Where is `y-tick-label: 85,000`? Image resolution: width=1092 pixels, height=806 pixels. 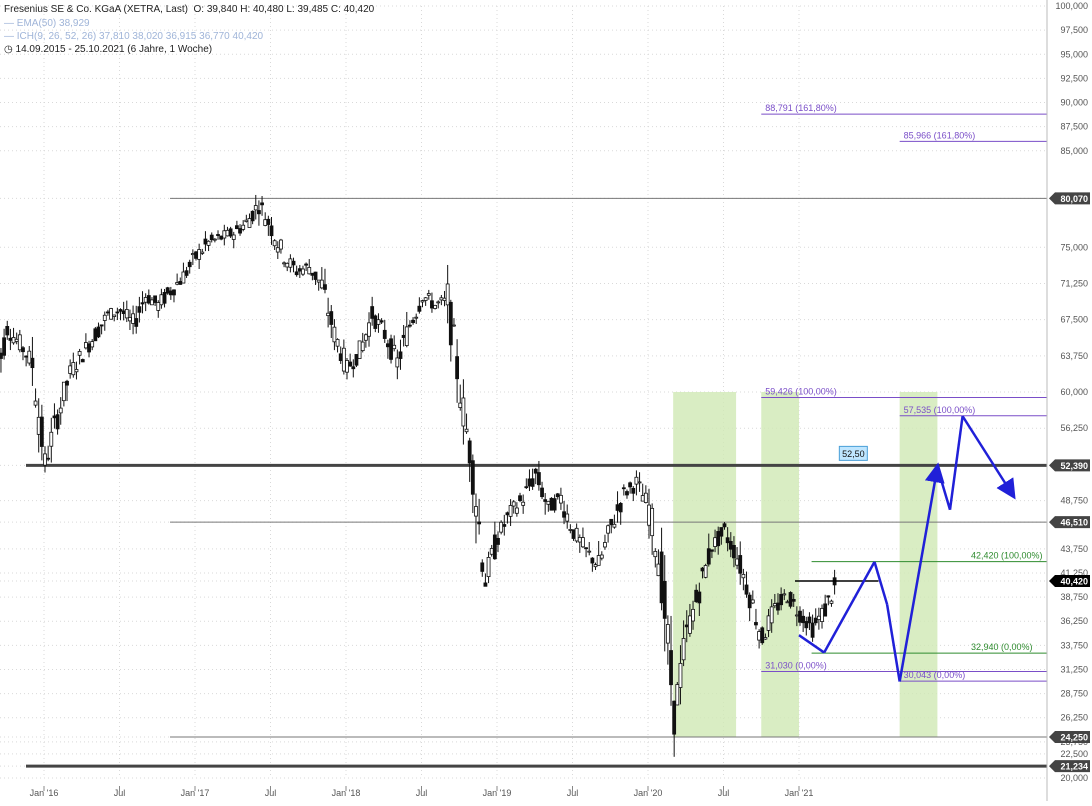
y-tick-label: 85,000 is located at coordinates (1074, 151).